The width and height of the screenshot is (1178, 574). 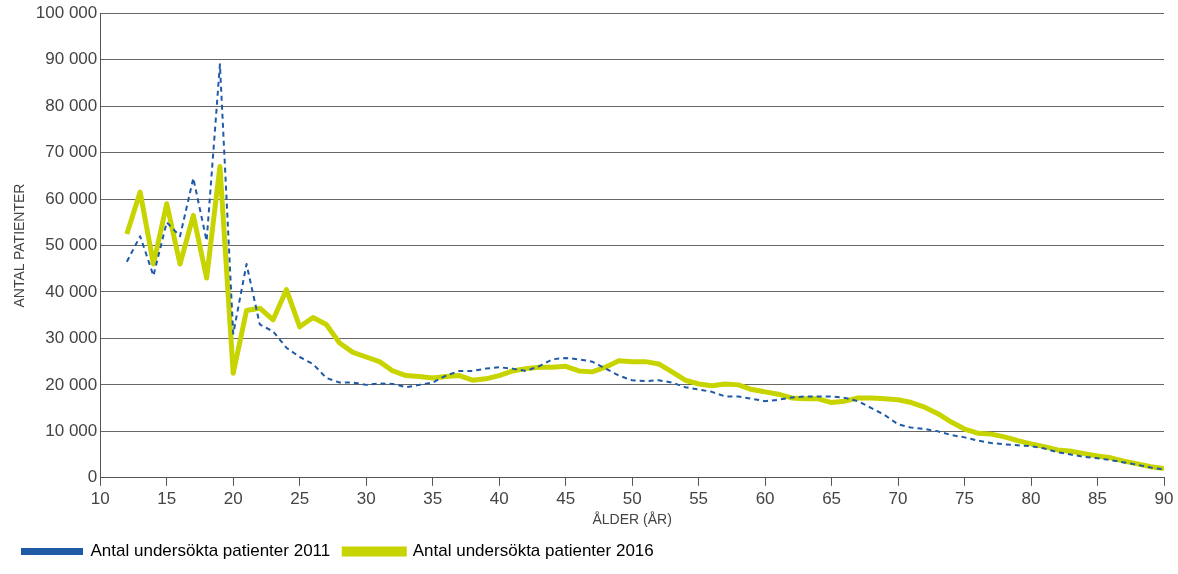 I want to click on legend-label: Antal undersökta patienter 2016, so click(x=533, y=551).